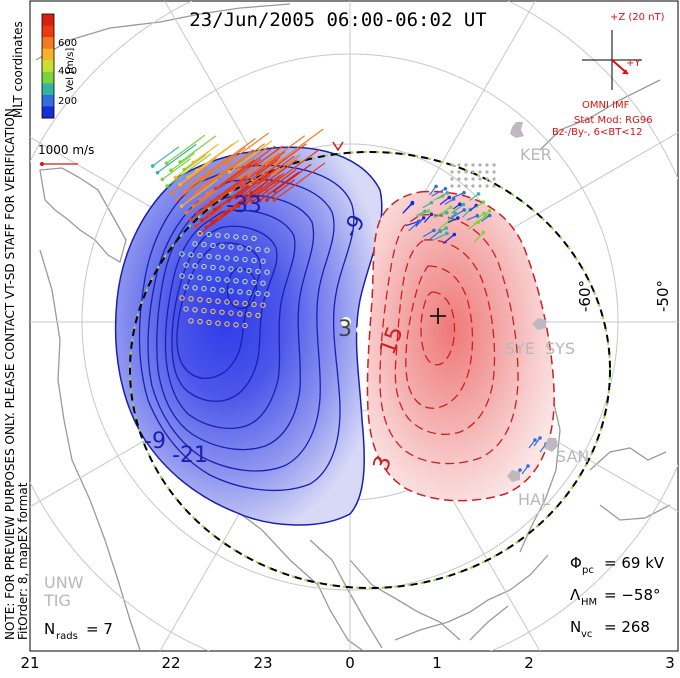 The height and width of the screenshot is (678, 680). What do you see at coordinates (67, 43) in the screenshot?
I see `colorbar-tick-label: 600` at bounding box center [67, 43].